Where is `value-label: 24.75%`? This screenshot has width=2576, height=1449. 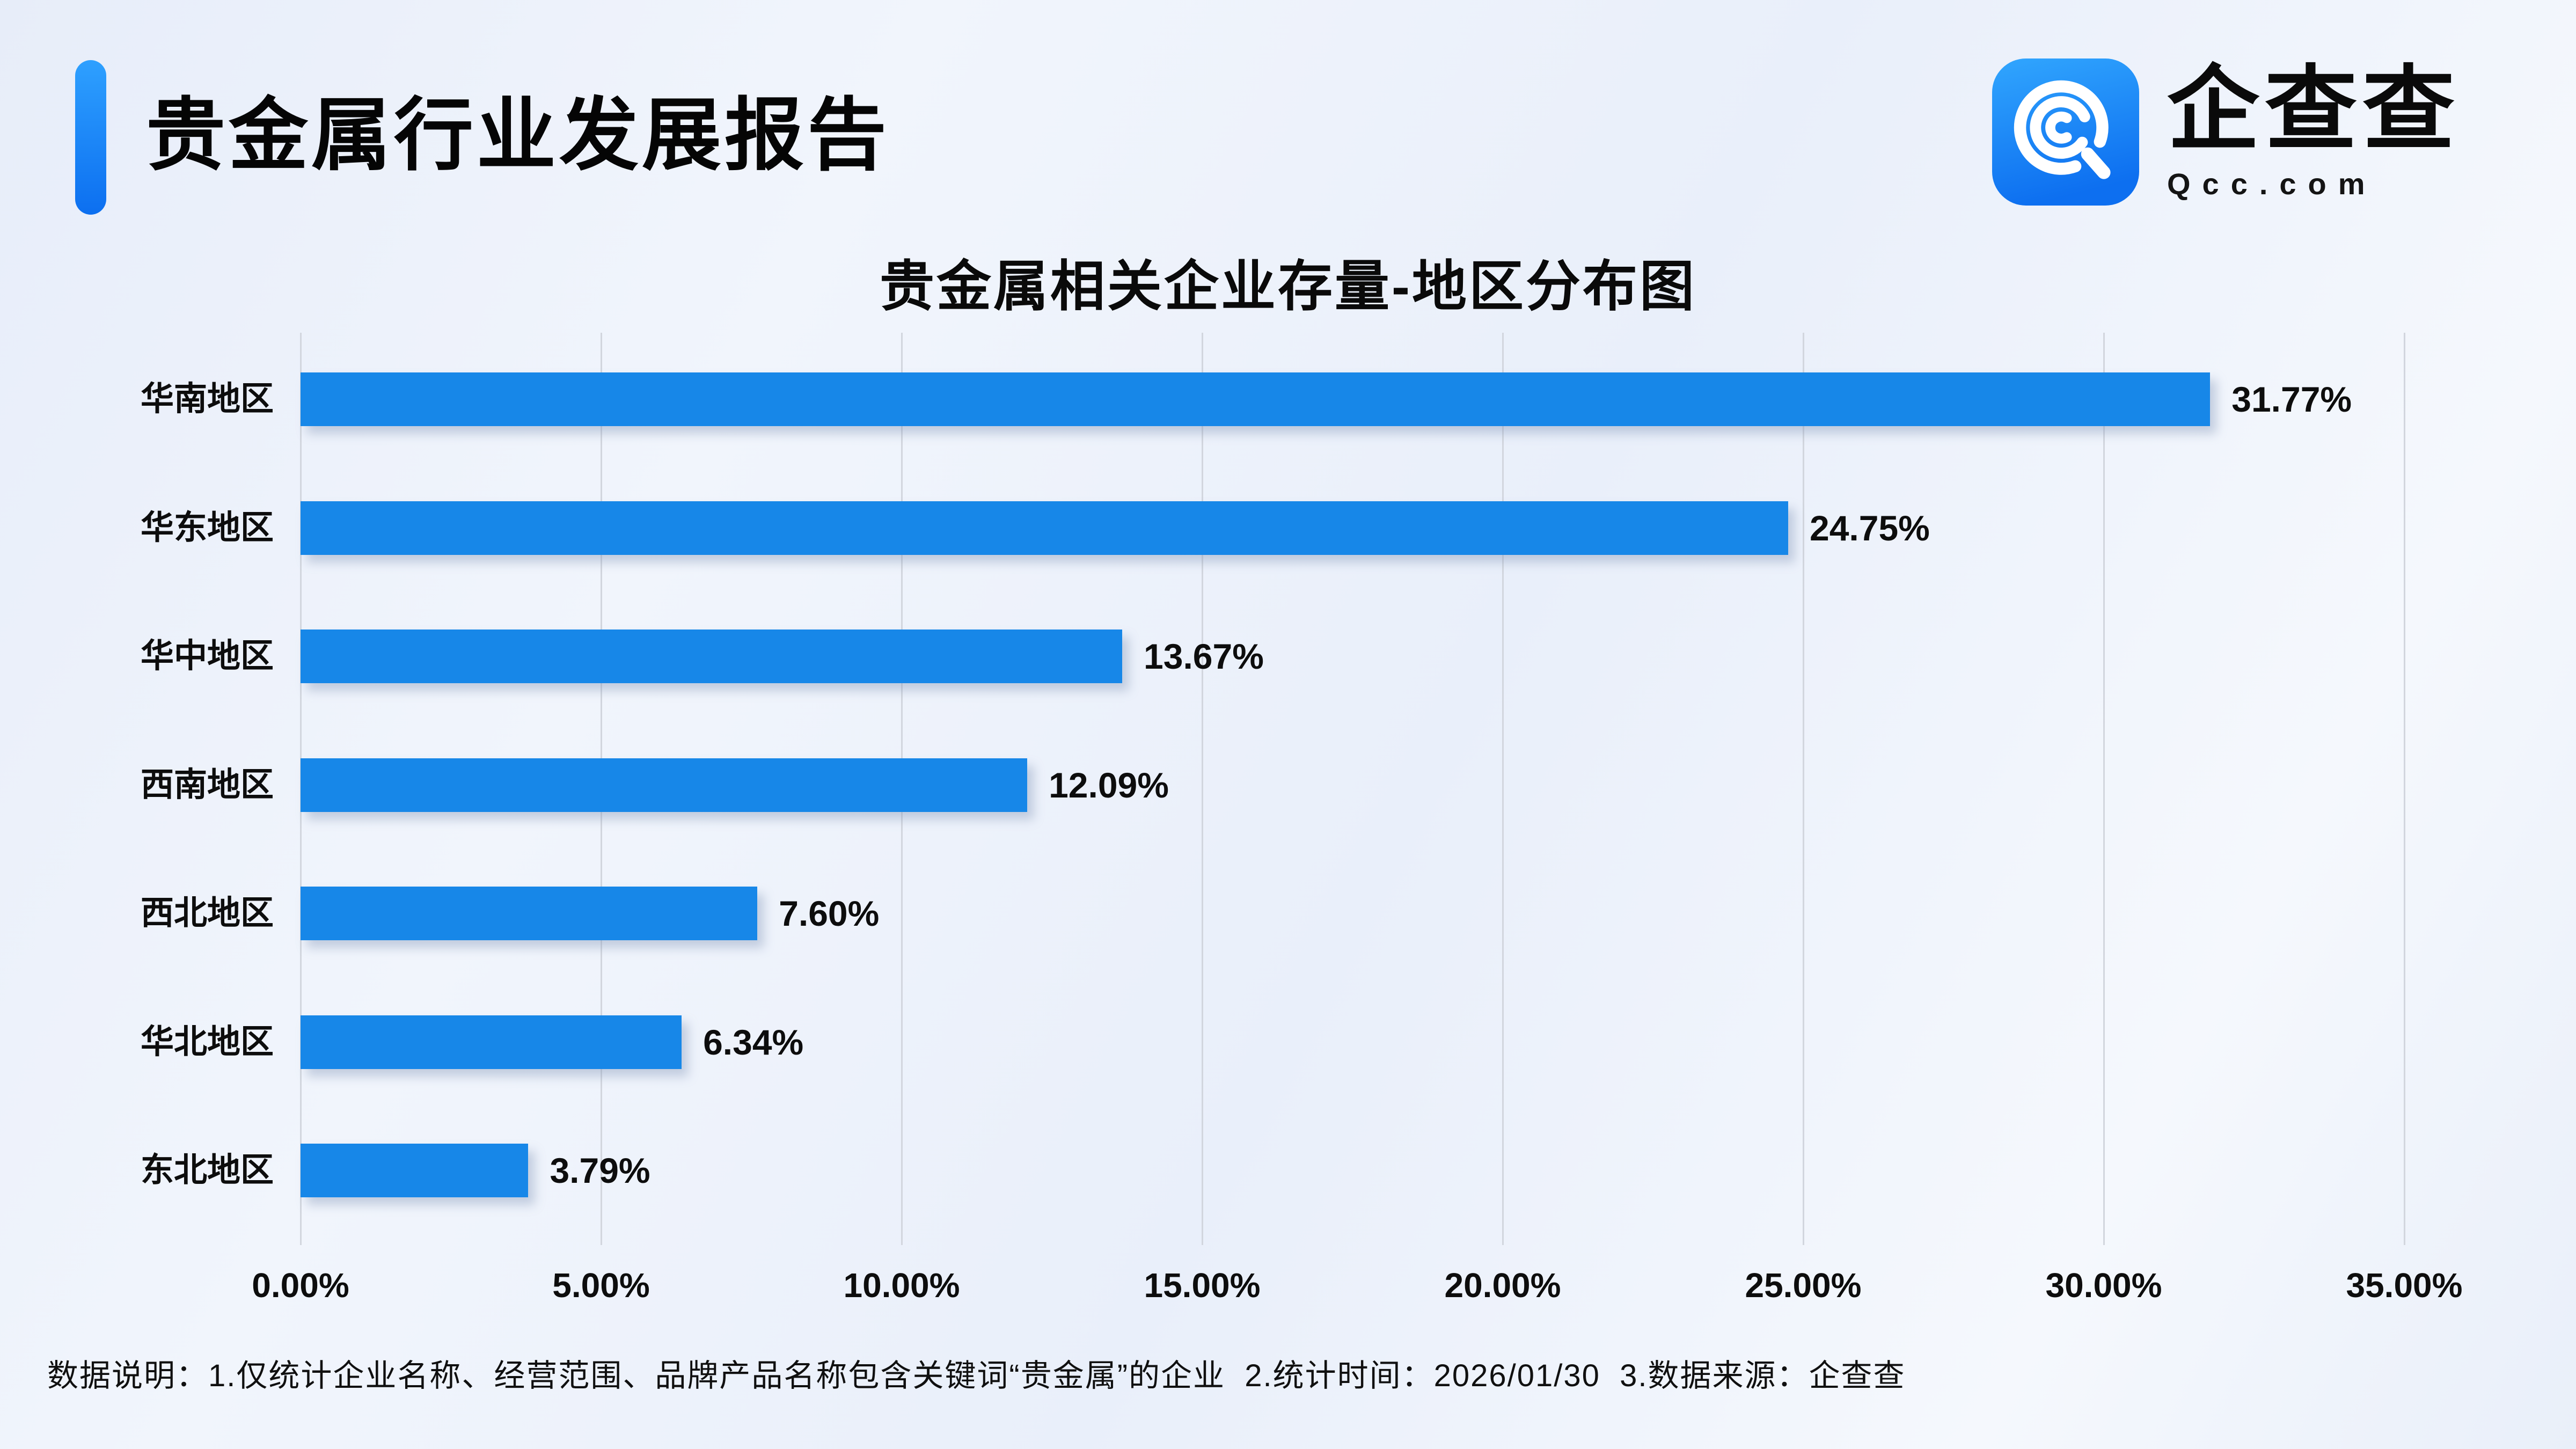 value-label: 24.75% is located at coordinates (1870, 528).